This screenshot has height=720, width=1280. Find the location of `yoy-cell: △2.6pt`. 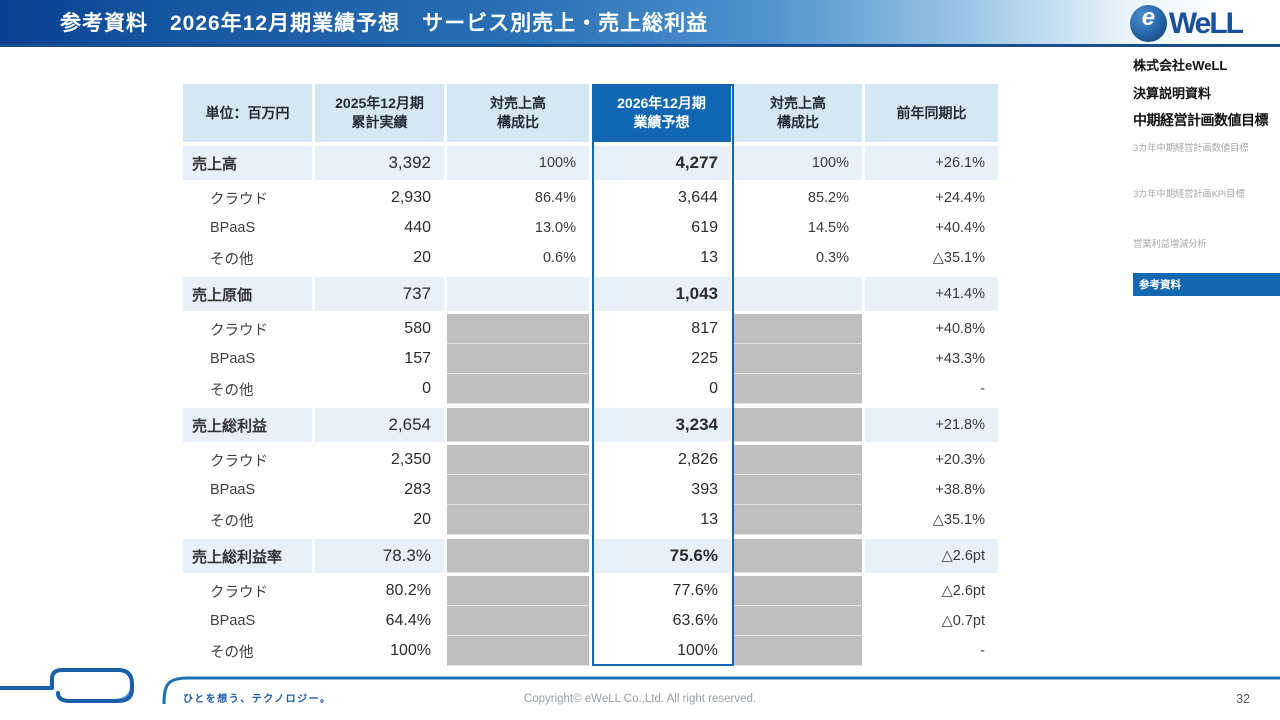

yoy-cell: △2.6pt is located at coordinates (931, 556).